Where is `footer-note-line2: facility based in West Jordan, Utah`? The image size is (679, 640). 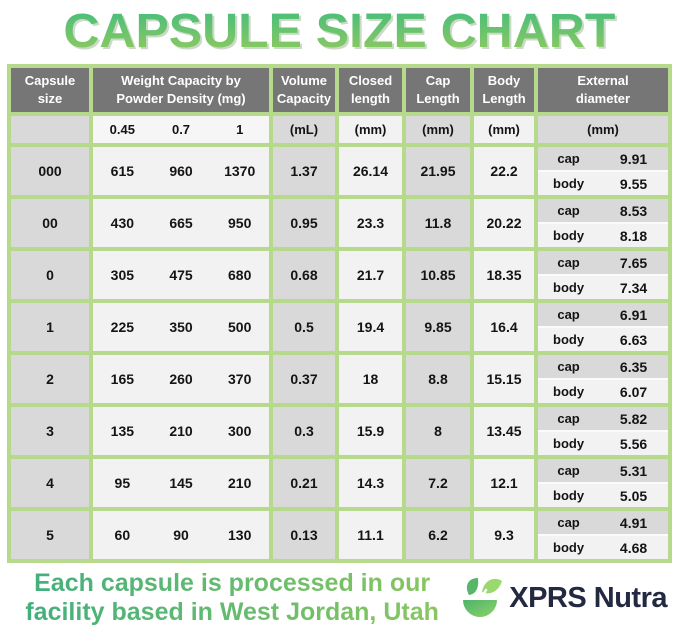 footer-note-line2: facility based in West Jordan, Utah is located at coordinates (232, 612).